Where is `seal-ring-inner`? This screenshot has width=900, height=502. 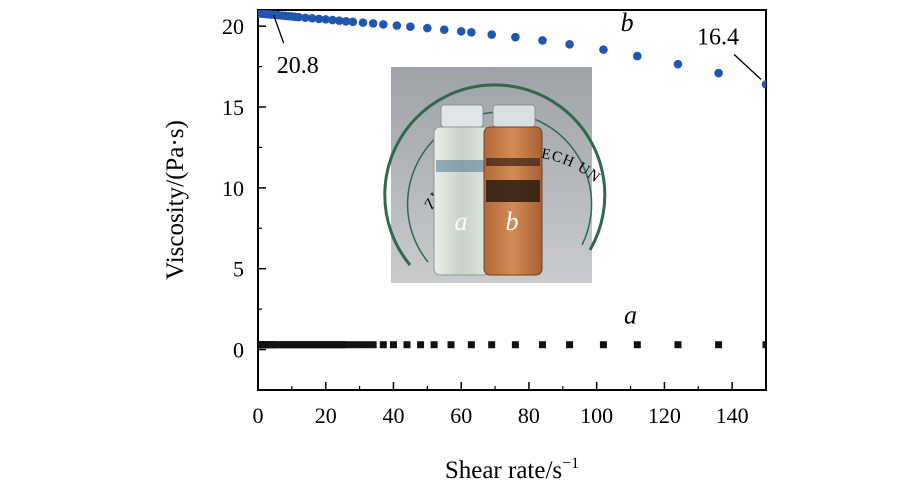 seal-ring-inner is located at coordinates (499, 187).